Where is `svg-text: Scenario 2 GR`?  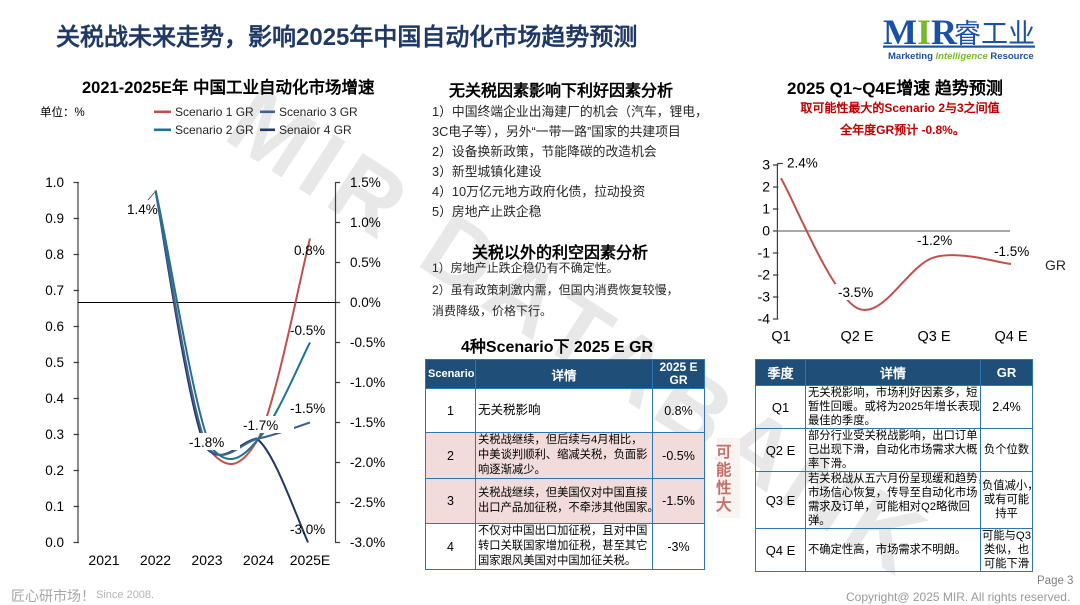 svg-text: Scenario 2 GR is located at coordinates (214, 130).